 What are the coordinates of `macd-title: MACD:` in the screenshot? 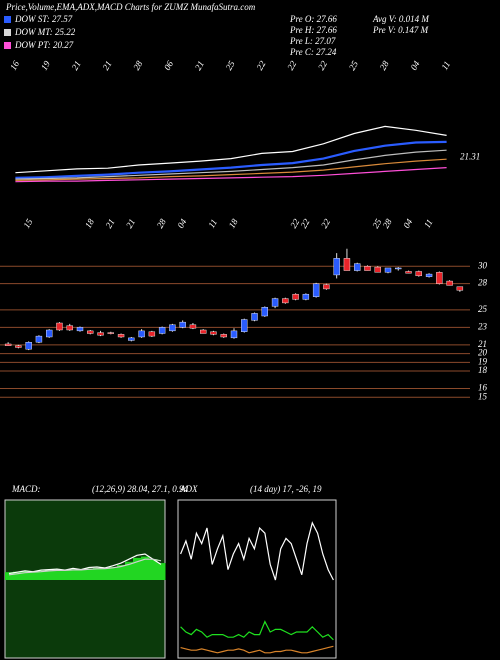 It's located at (26, 489).